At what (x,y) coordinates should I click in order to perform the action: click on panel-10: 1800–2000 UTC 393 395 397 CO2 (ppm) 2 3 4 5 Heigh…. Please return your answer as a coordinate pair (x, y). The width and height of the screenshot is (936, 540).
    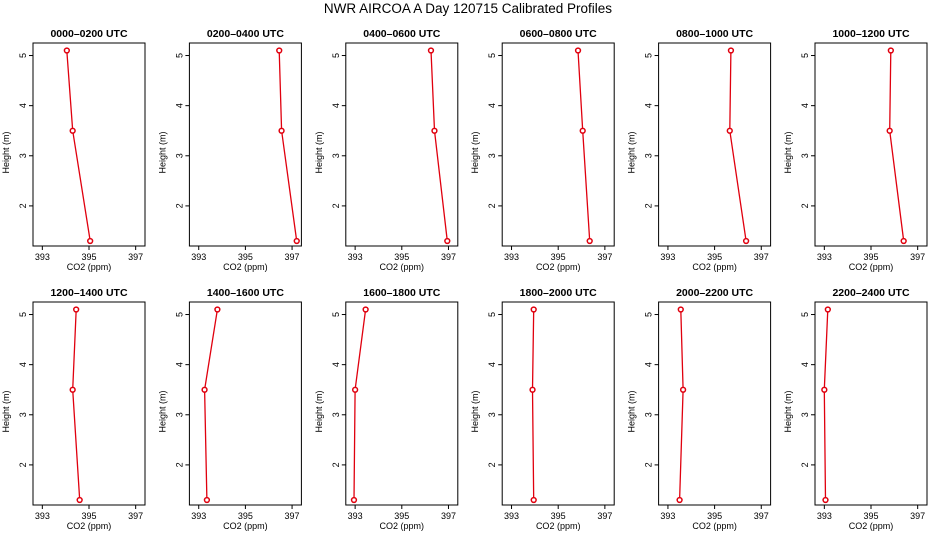
    Looking at the image, I should click on (542, 409).